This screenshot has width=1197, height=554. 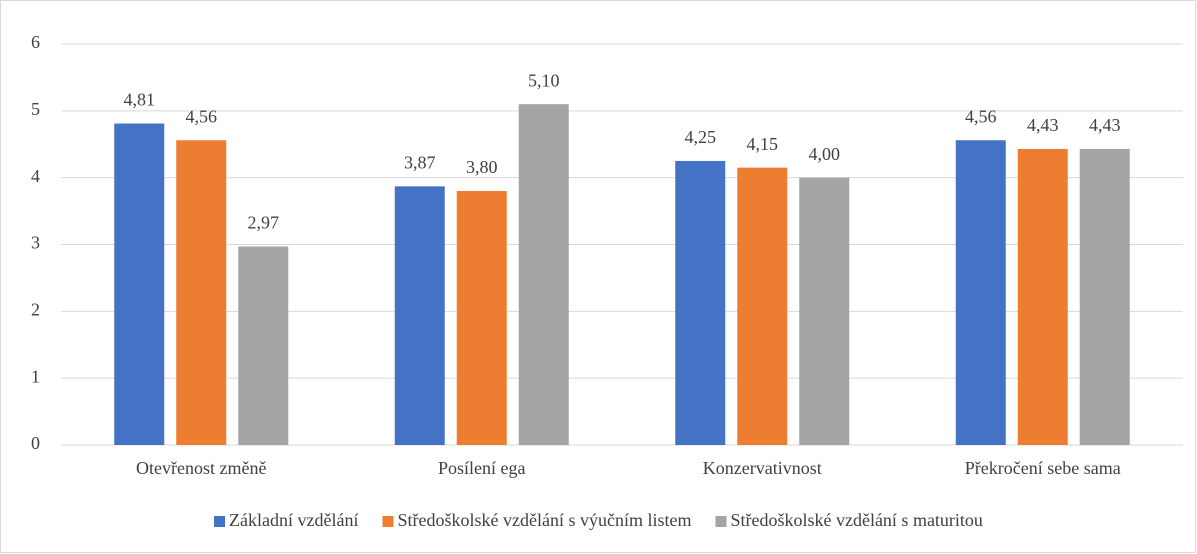 I want to click on y-tick-label: 5, so click(x=35, y=109).